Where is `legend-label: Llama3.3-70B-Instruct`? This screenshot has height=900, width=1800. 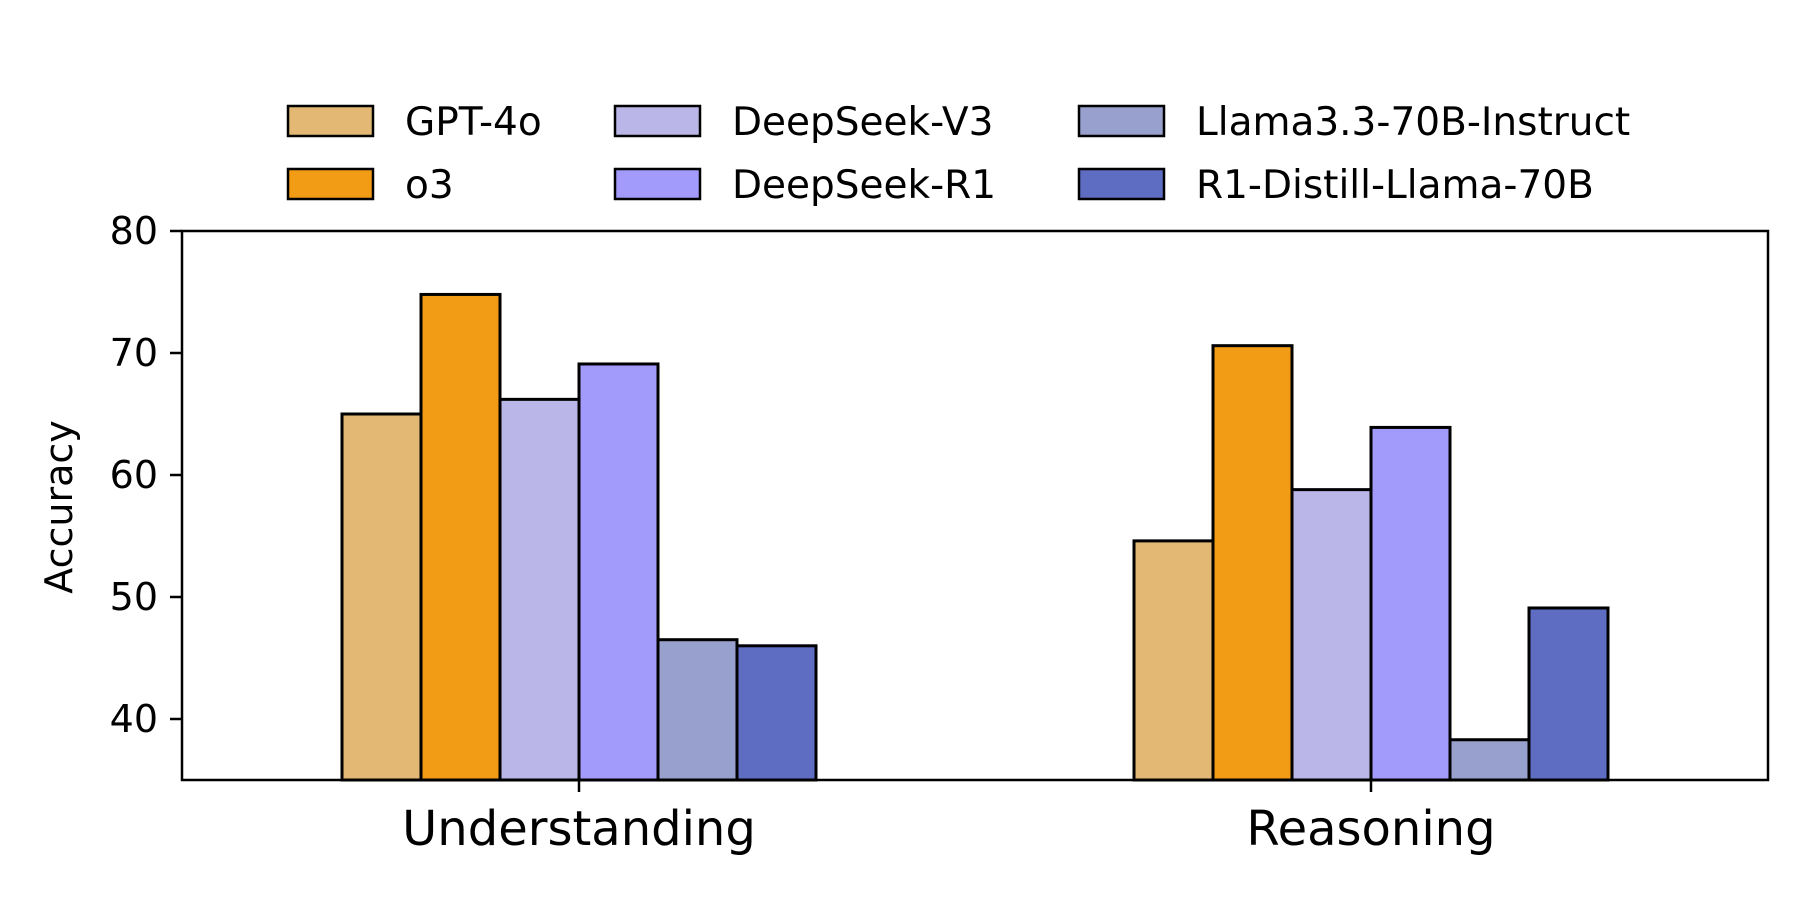 legend-label: Llama3.3-70B-Instruct is located at coordinates (1413, 122).